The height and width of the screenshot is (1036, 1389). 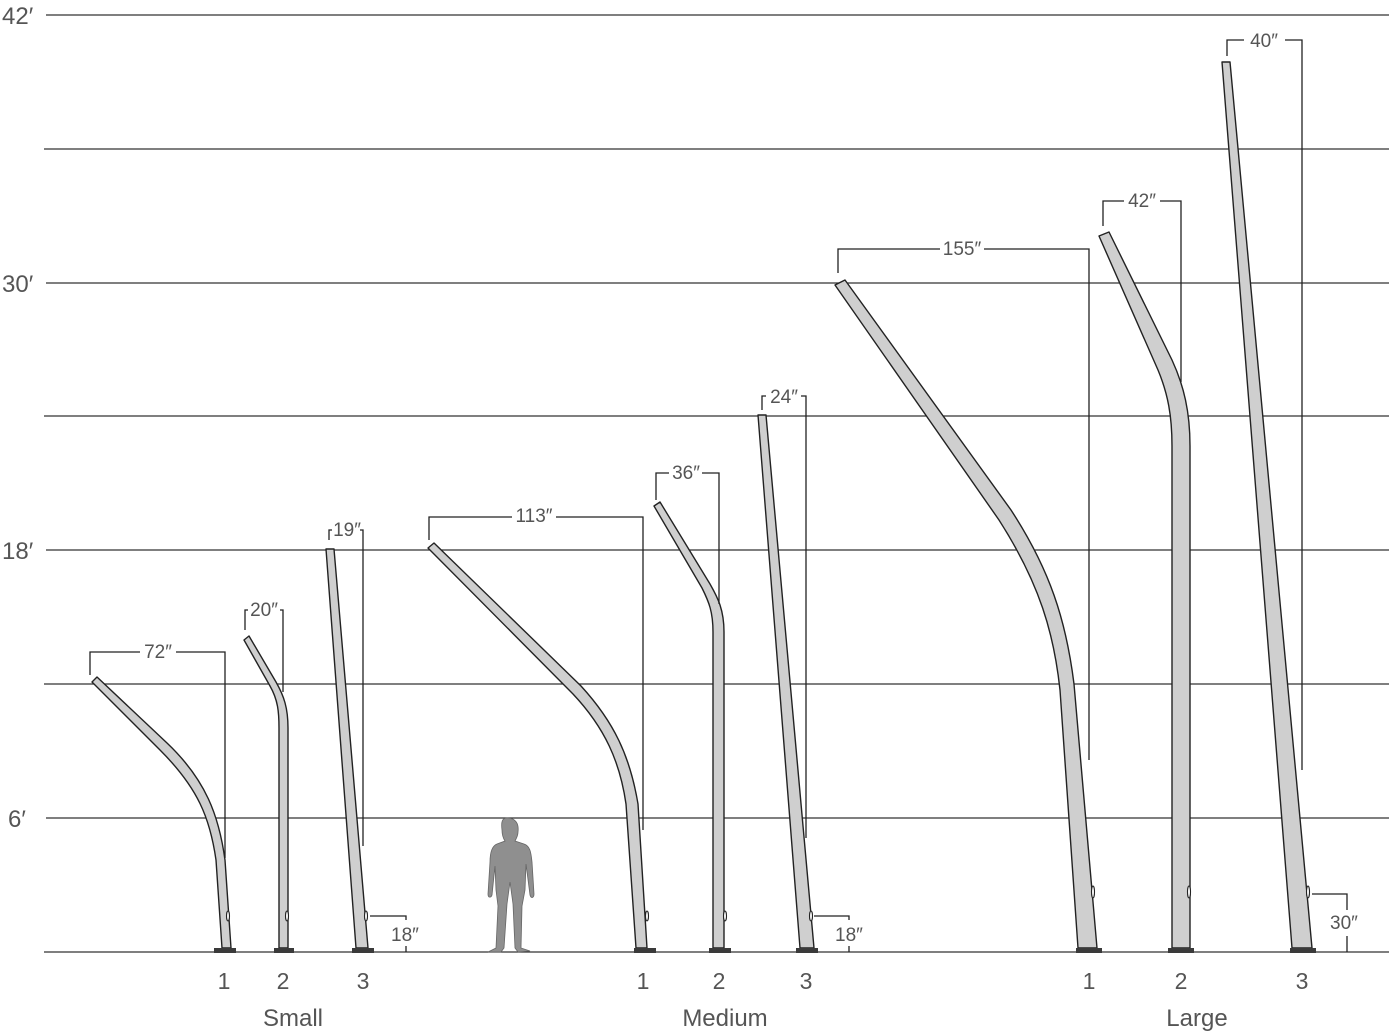 I want to click on arm-label-medium-3: 24″, so click(x=784, y=397).